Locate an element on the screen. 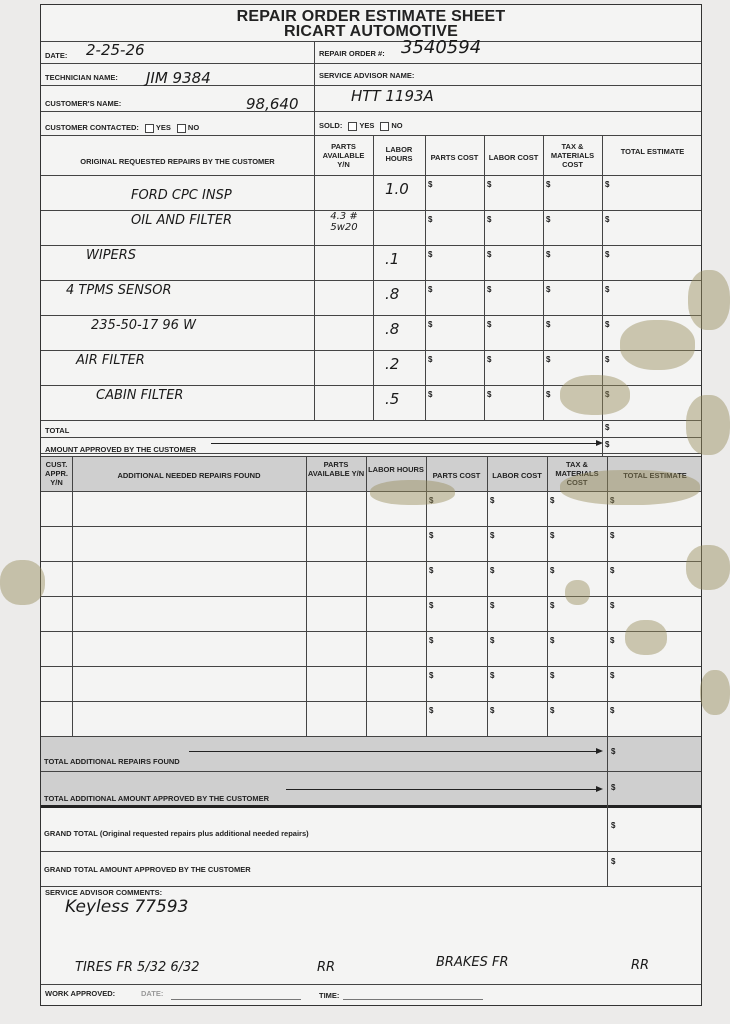  advisor-value: HTT 1193A is located at coordinates (392, 96).